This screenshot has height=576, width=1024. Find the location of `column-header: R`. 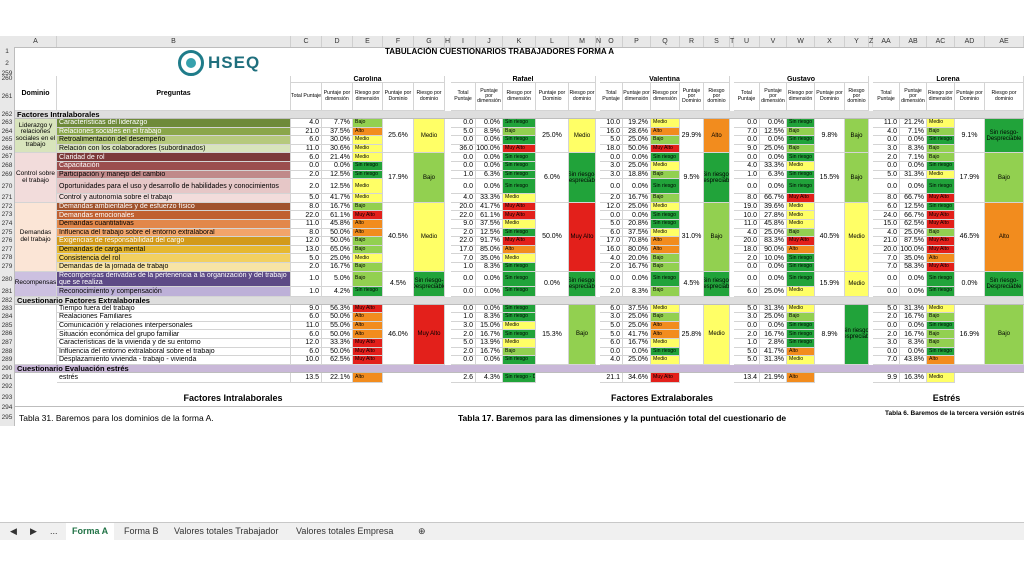

column-header: R is located at coordinates (692, 41).